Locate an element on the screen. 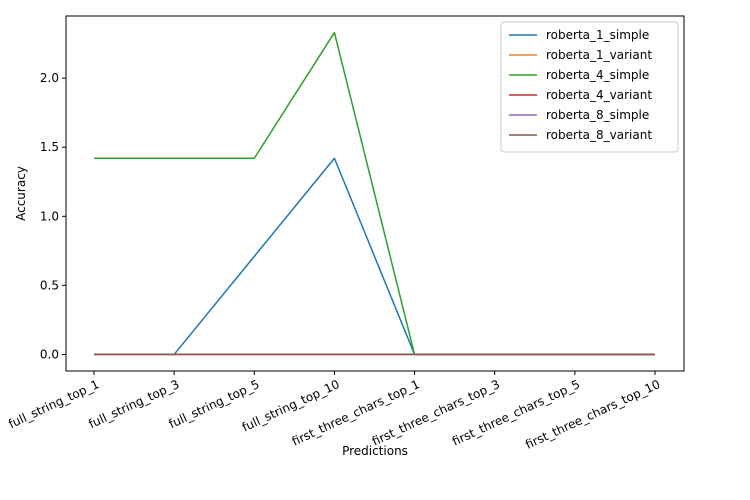 The image size is (750, 500). legend-box is located at coordinates (589, 87).